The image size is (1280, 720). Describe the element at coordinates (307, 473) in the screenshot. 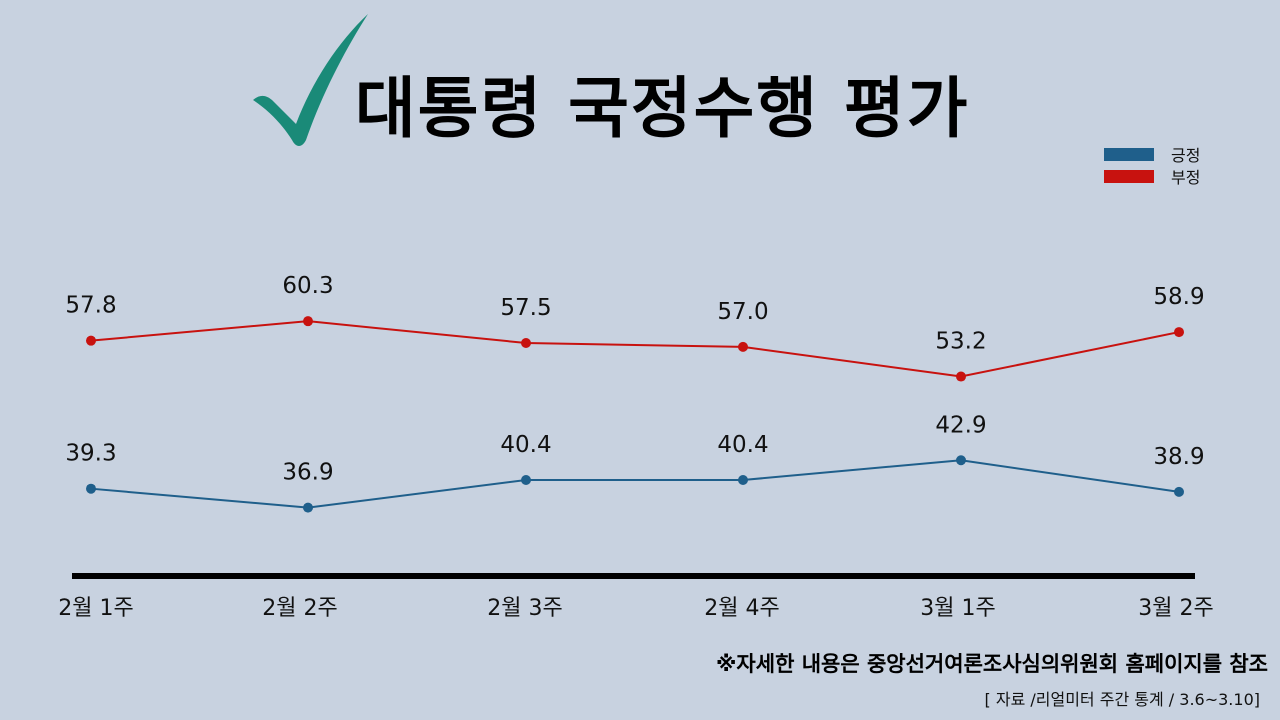

I see `data-label: 36.9` at that location.